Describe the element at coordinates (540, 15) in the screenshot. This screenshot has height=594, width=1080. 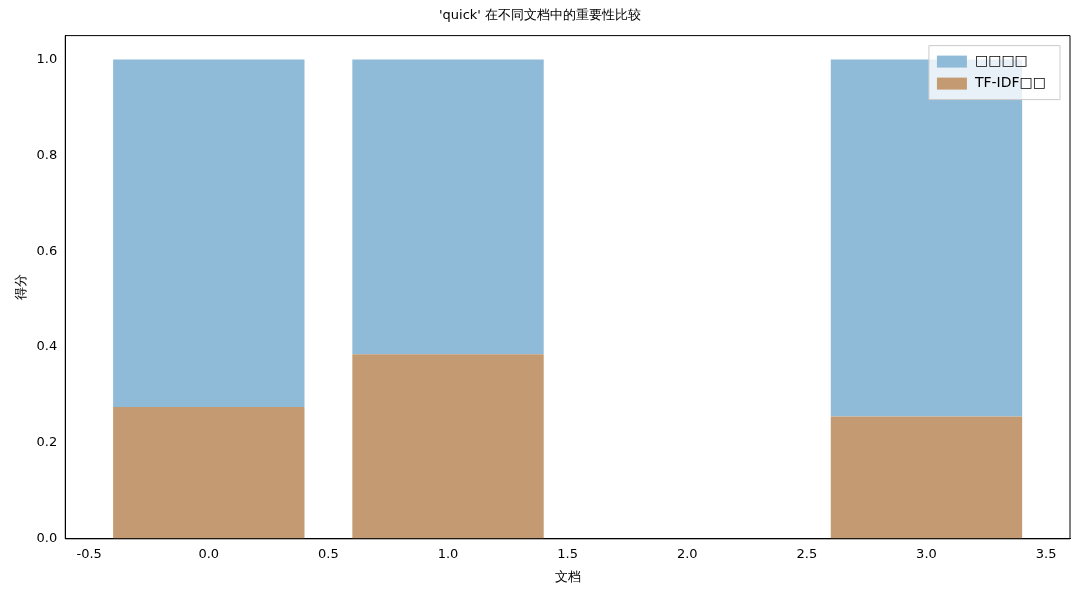
I see `chart-title: 'quick' 在不同文档中的重要性比较` at that location.